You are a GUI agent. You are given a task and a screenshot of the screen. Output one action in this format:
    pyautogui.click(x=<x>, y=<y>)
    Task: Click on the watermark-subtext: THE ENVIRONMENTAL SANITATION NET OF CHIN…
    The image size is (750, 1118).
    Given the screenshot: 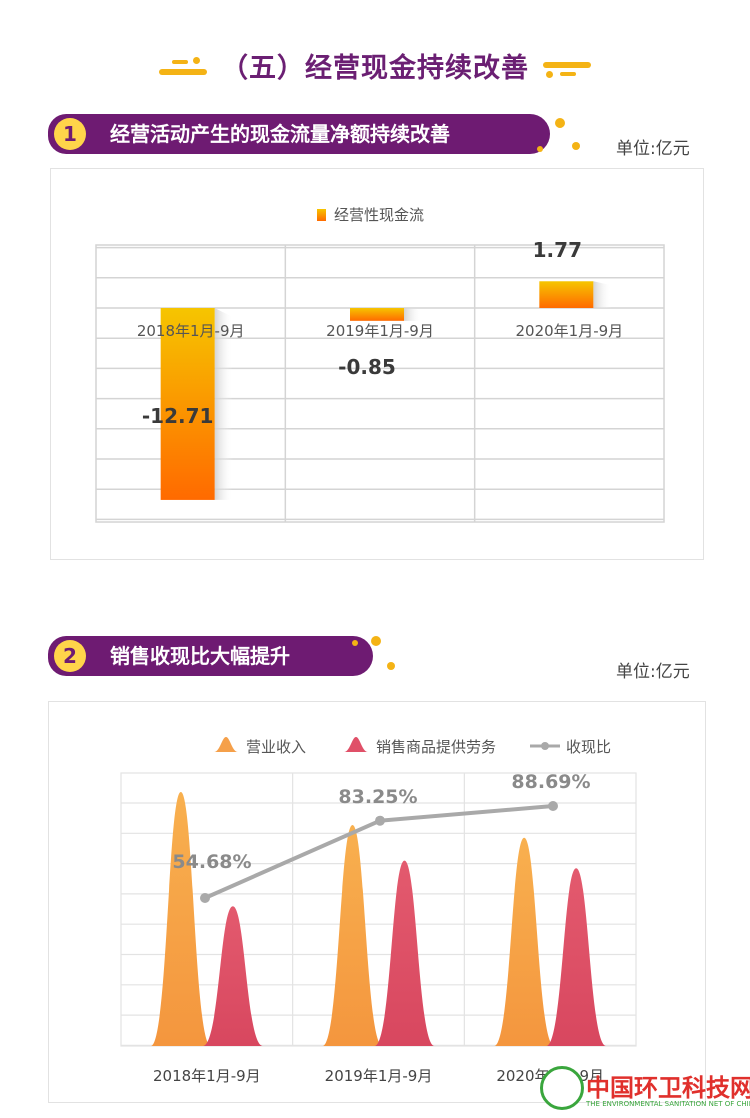 What is the action you would take?
    pyautogui.click(x=668, y=1104)
    